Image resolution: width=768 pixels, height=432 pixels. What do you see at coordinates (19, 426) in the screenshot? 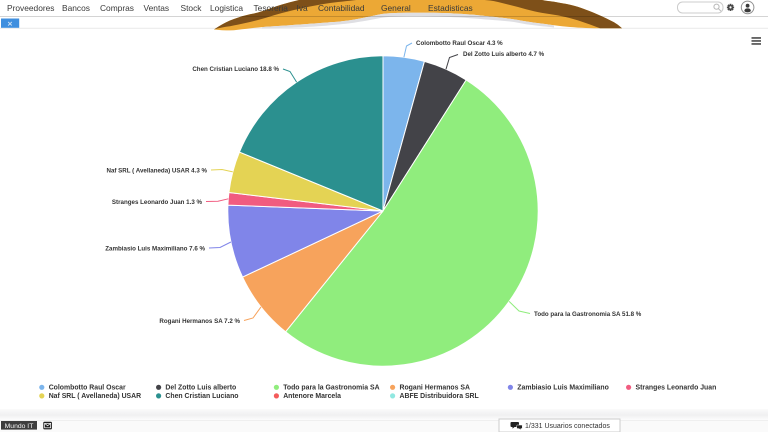
I see `svg-text: Mundo IT` at bounding box center [19, 426].